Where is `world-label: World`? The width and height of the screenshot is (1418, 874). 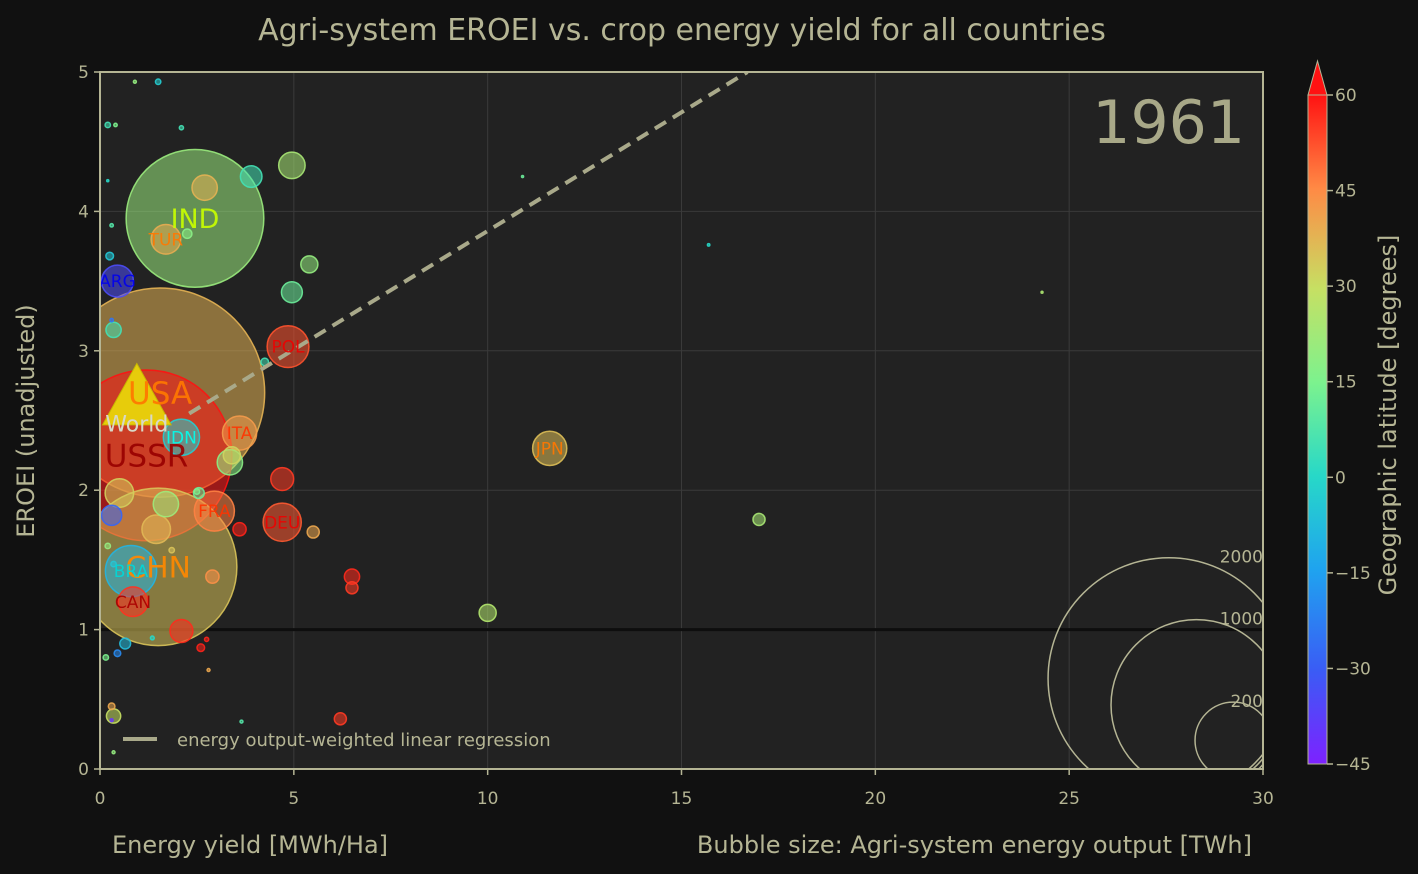 world-label: World is located at coordinates (136, 425).